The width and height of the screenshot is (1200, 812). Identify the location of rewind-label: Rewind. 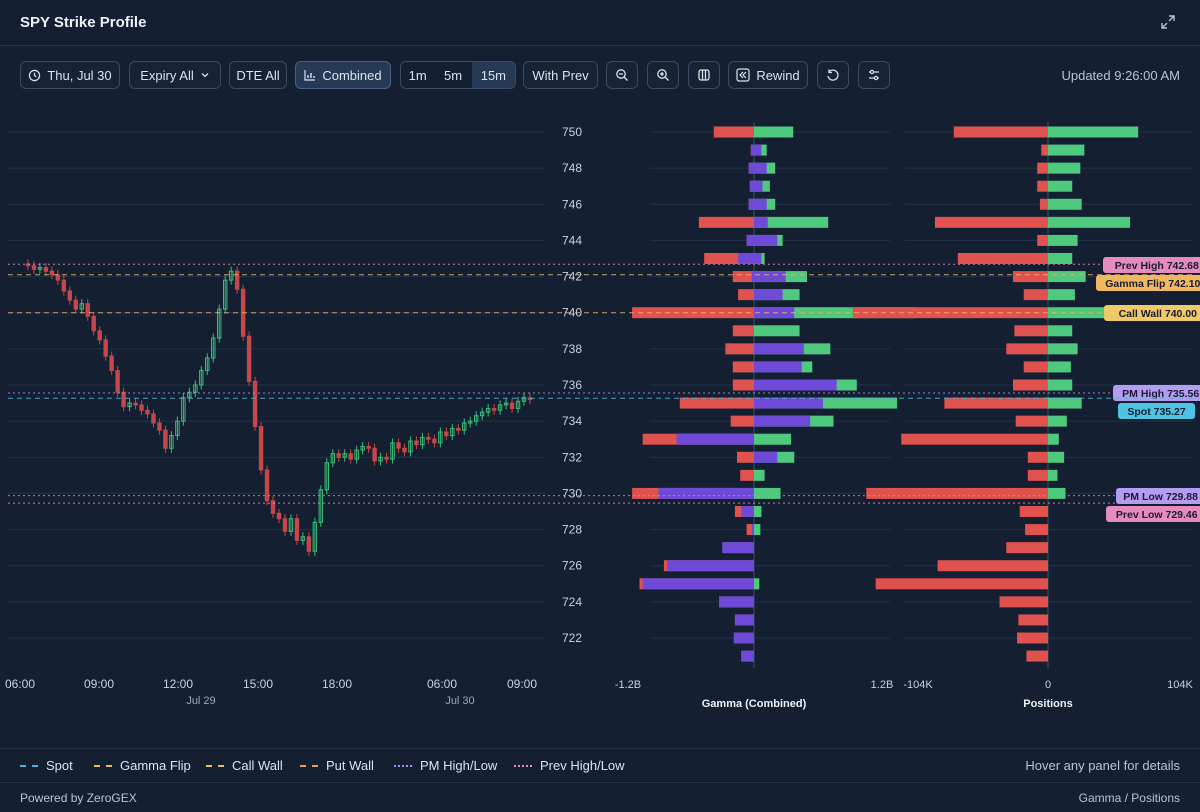
(778, 75).